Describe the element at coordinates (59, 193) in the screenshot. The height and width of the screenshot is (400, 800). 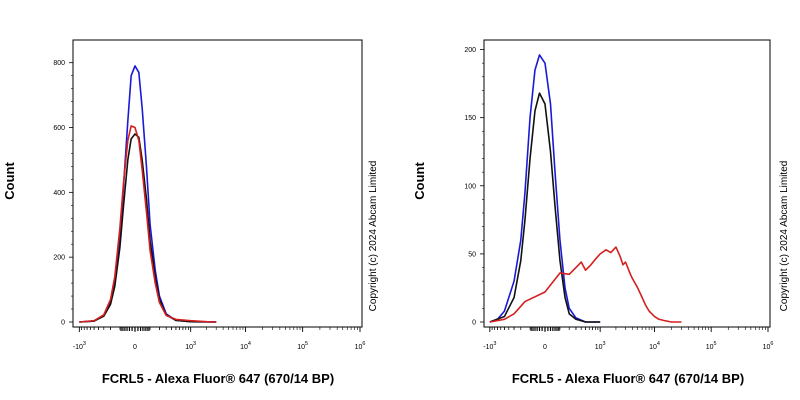
I see `y-tick-label: 400` at that location.